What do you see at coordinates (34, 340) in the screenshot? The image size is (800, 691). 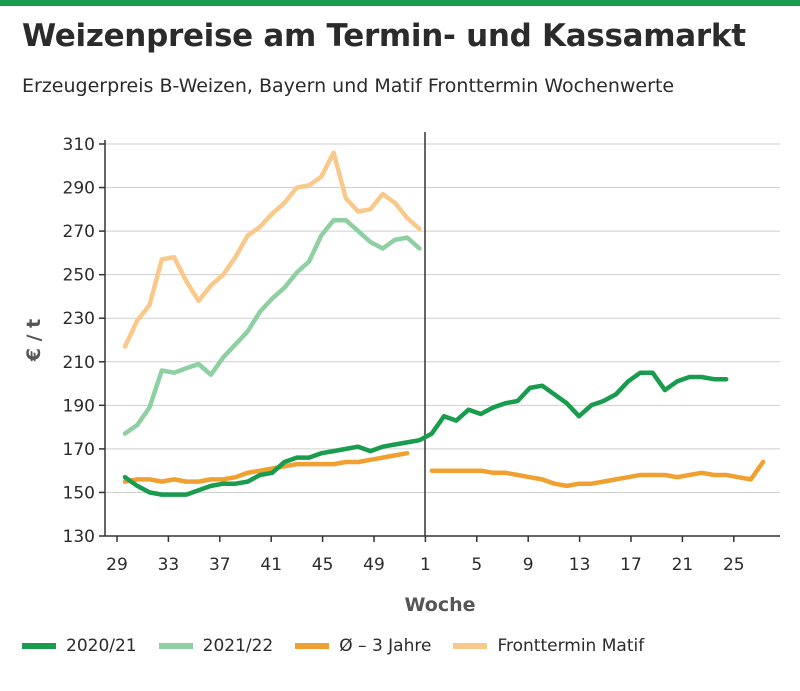 I see `y-axis-label: € / t` at bounding box center [34, 340].